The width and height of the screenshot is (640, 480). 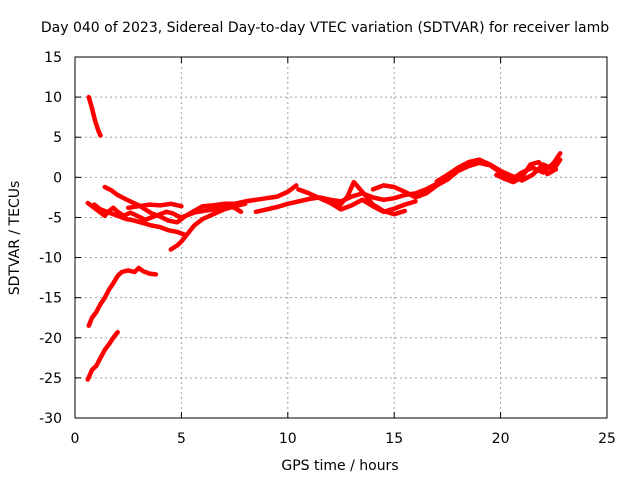 What do you see at coordinates (15, 238) in the screenshot?
I see `y-axis-label: SDTVAR / TECUs` at bounding box center [15, 238].